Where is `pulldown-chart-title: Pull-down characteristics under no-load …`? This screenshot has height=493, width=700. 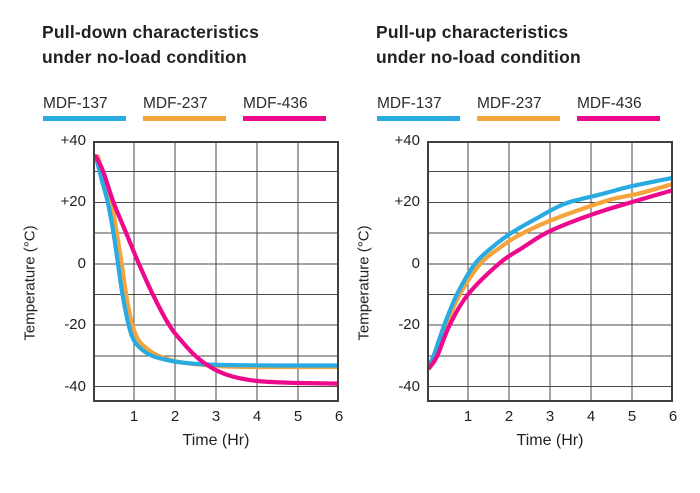
pulldown-chart-title: Pull-down characteristics under no-load … is located at coordinates (198, 45).